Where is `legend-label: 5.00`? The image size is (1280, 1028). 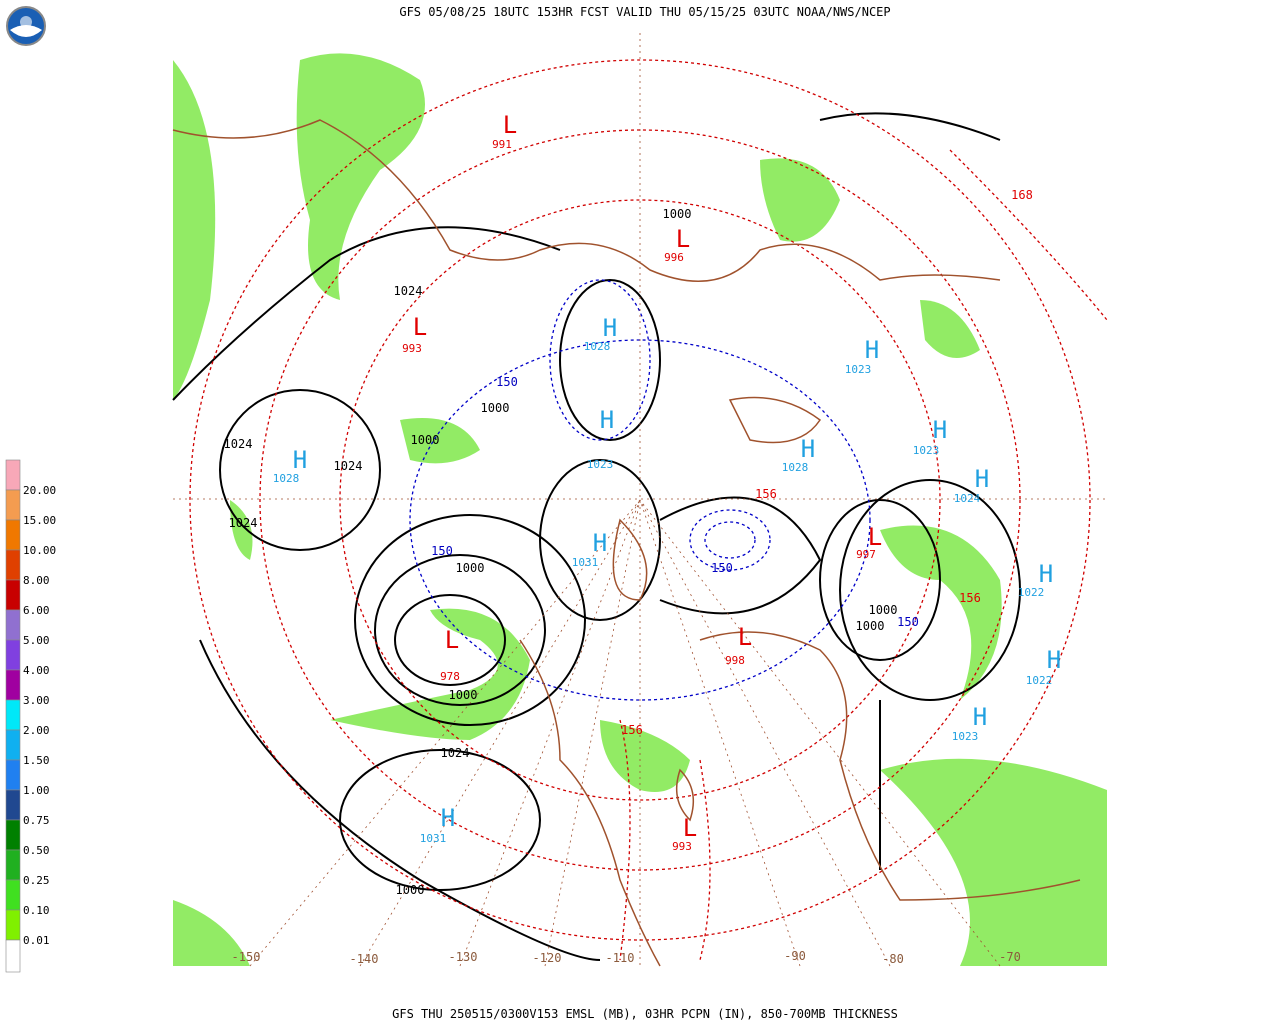
legend-label: 5.00 is located at coordinates (36, 640).